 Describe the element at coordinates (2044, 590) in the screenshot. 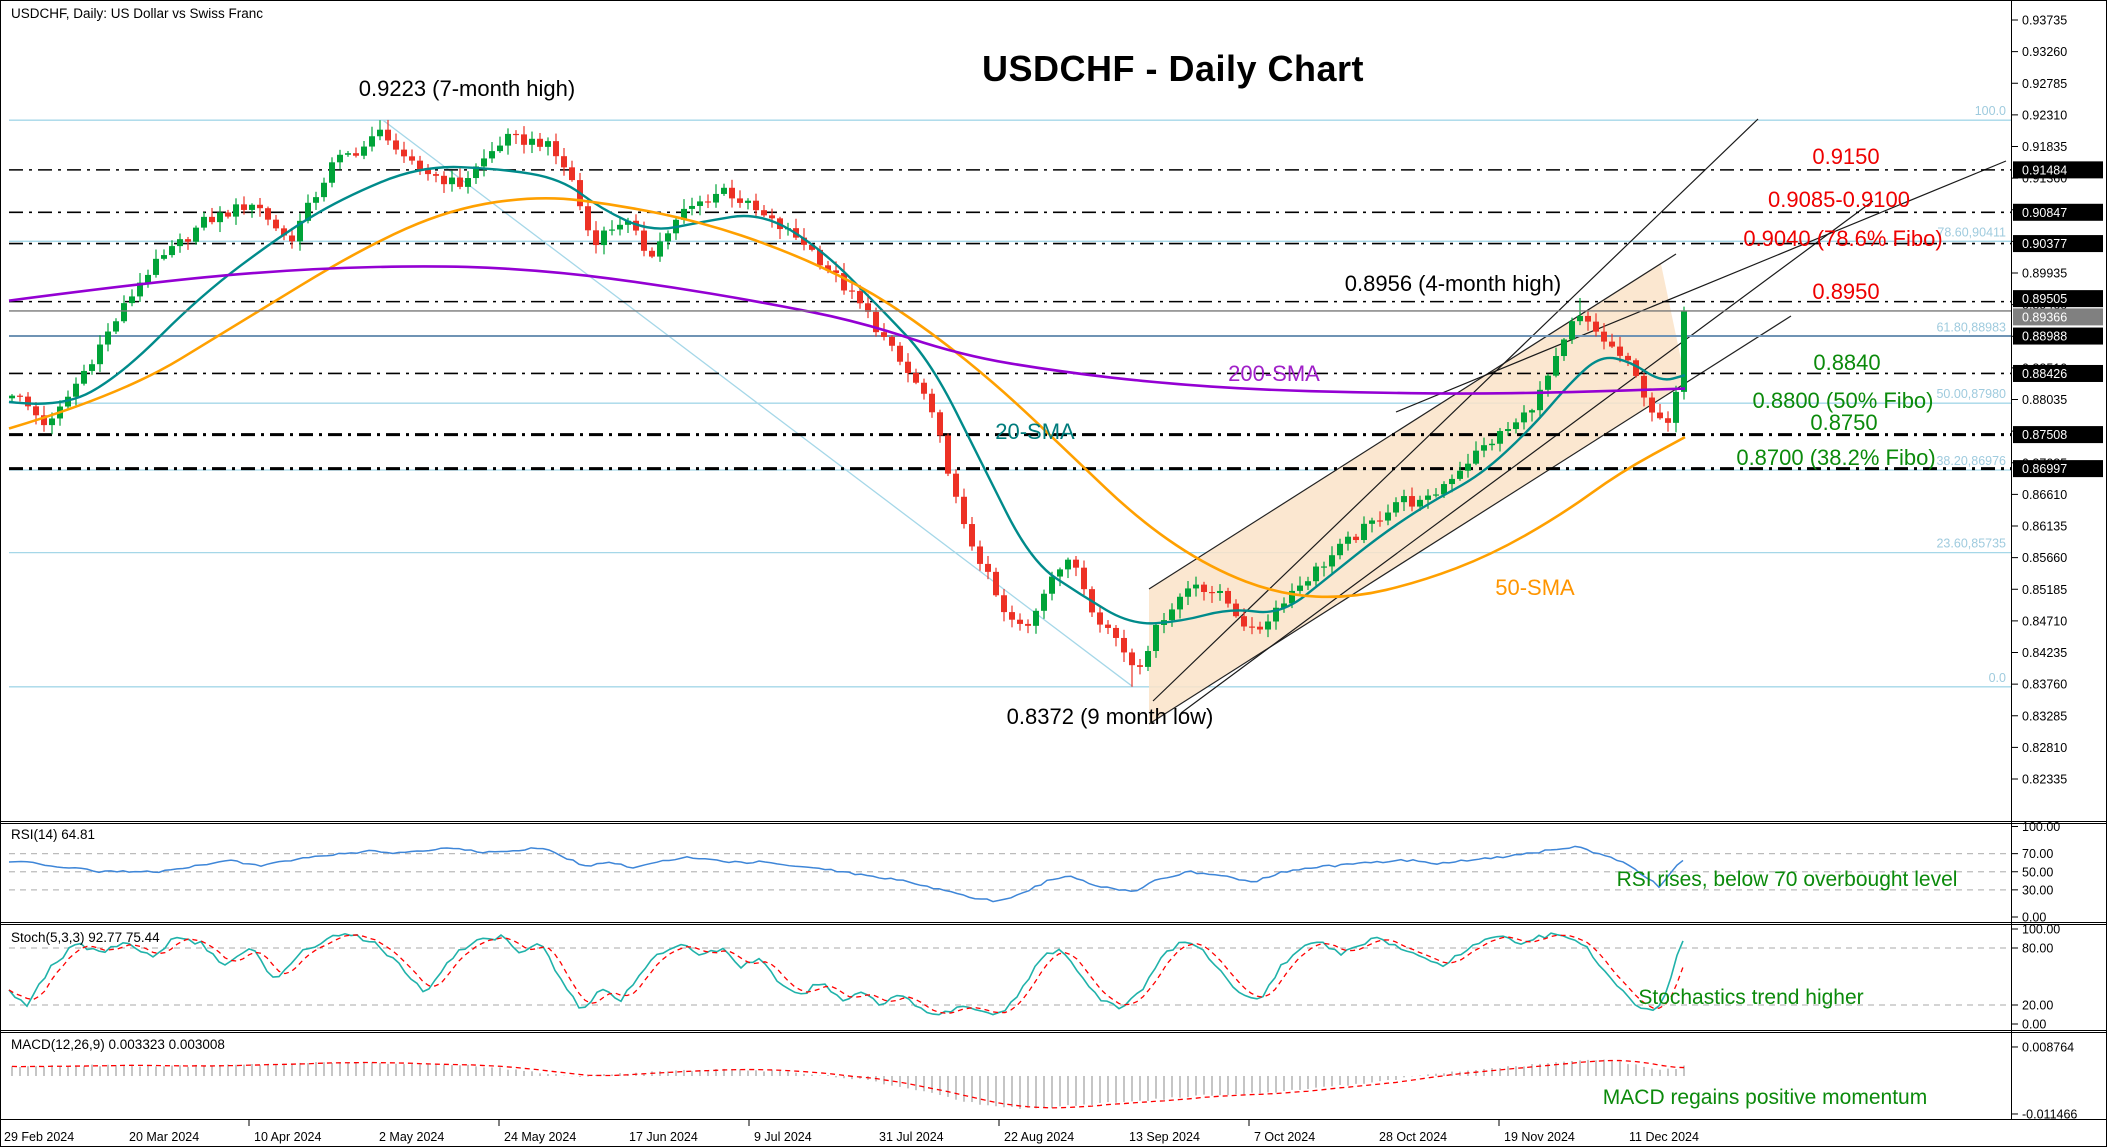

I see `price-tick-label: 0.85185` at that location.